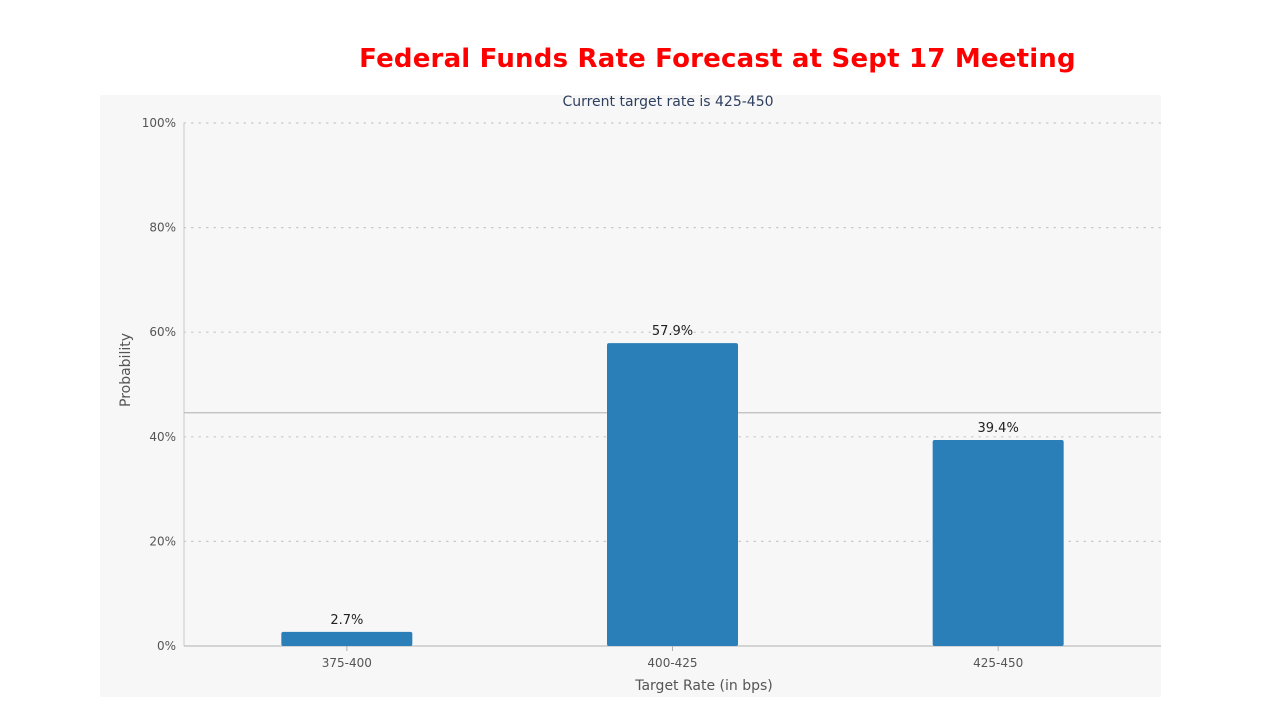 The image size is (1280, 720). Describe the element at coordinates (162, 437) in the screenshot. I see `y-tick-label: 40%` at that location.